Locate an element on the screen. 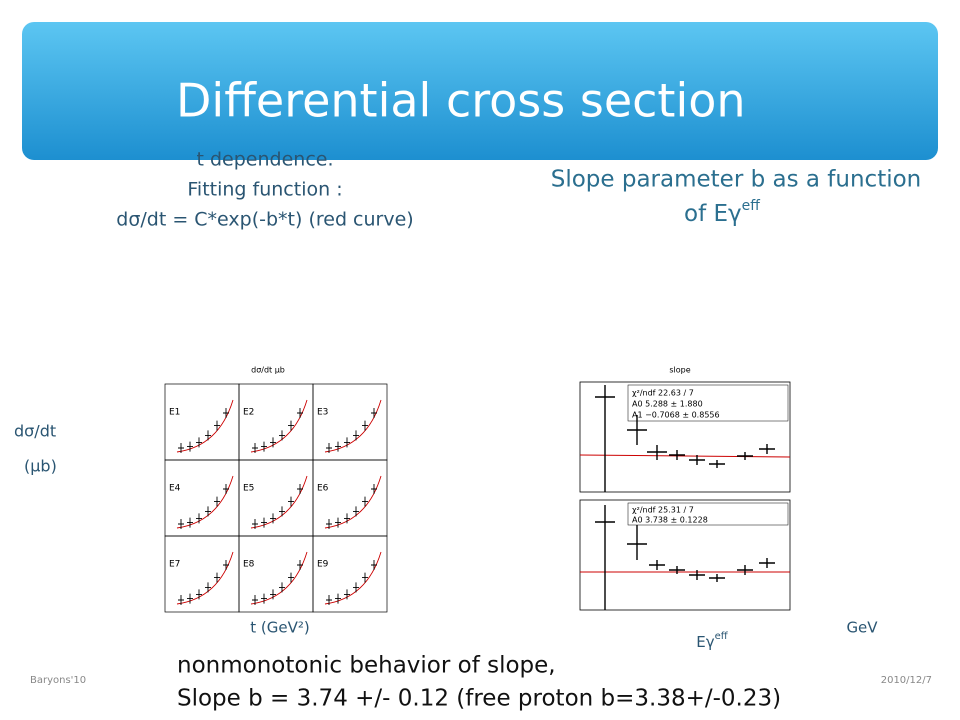 This screenshot has height=720, width=960. text: Eγ is located at coordinates (705, 642).